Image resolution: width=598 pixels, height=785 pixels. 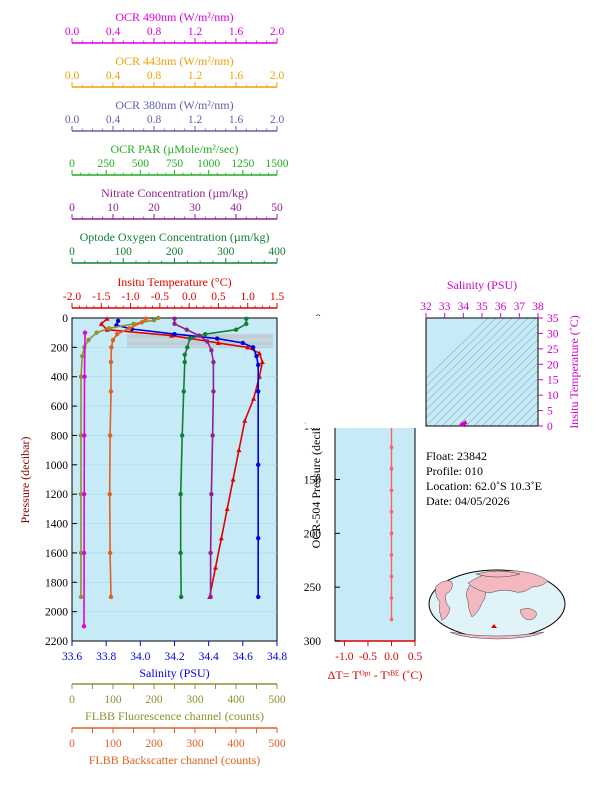 I want to click on series-line, so click(x=194, y=457).